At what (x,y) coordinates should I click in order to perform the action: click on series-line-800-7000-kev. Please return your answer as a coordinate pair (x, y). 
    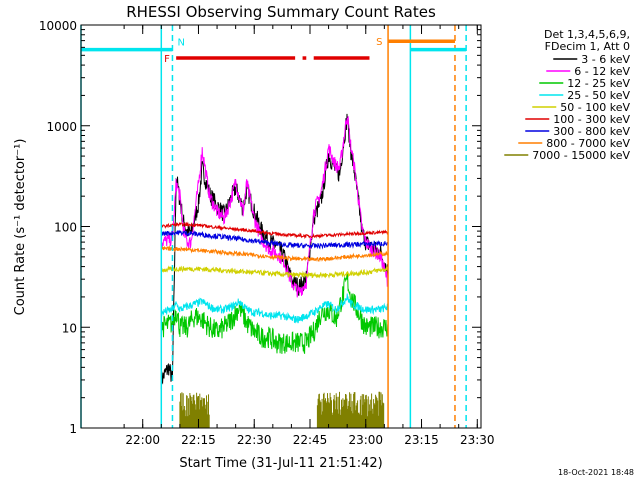
    Looking at the image, I should click on (275, 254).